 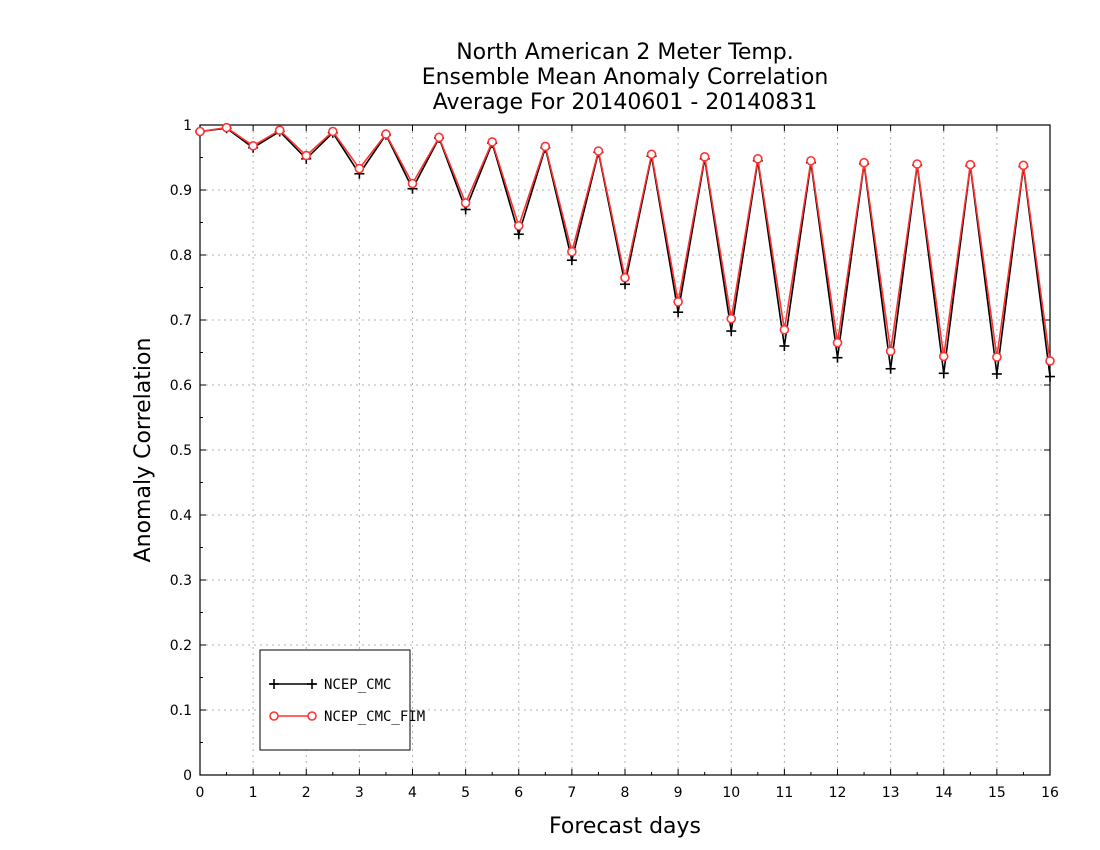 What do you see at coordinates (181, 516) in the screenshot?
I see `y-tick-label: 0.4` at bounding box center [181, 516].